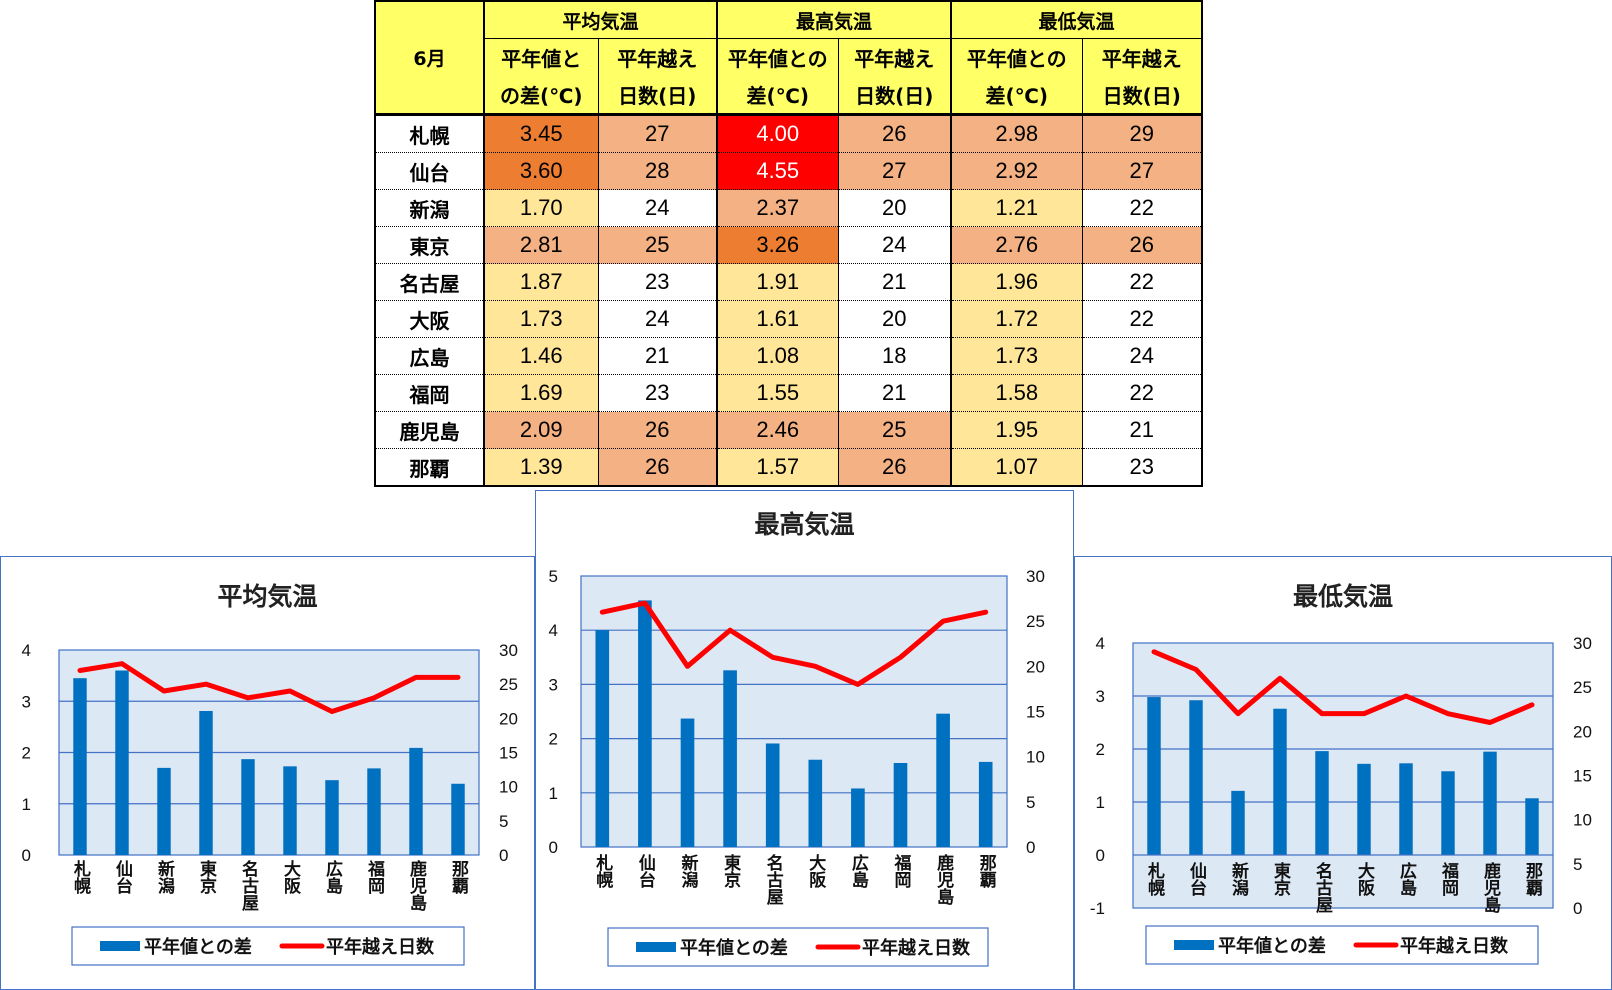 This screenshot has height=990, width=1612. What do you see at coordinates (1016, 171) in the screenshot?
I see `table-cell: 2.92` at bounding box center [1016, 171].